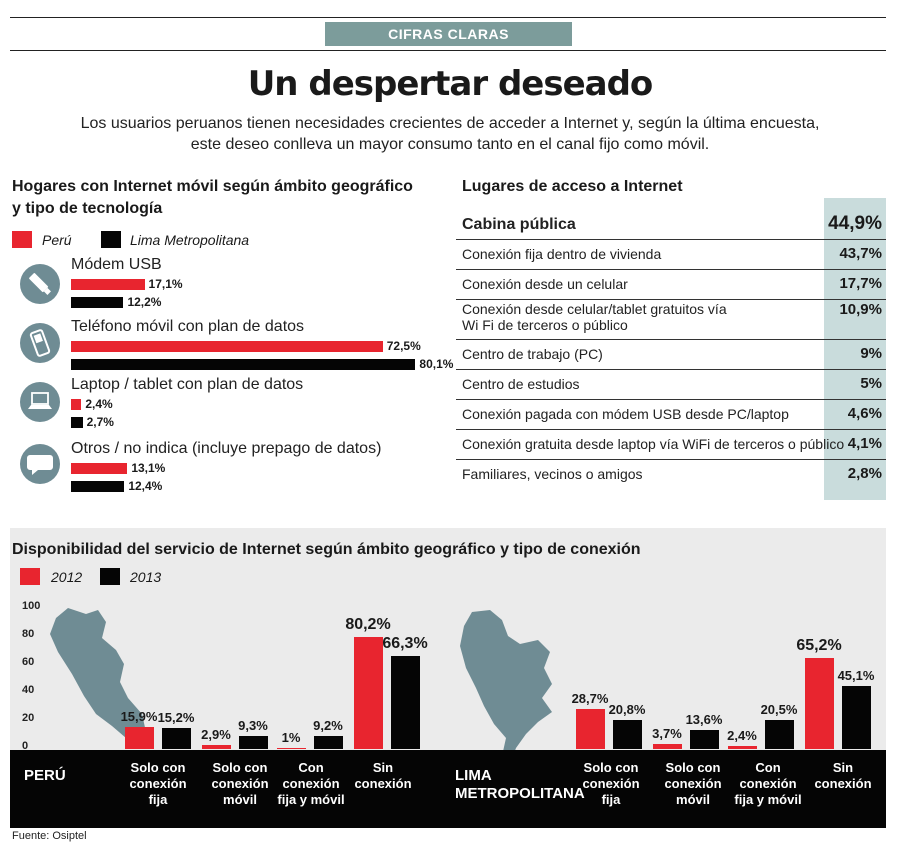 This screenshot has width=900, height=855. What do you see at coordinates (590, 698) in the screenshot?
I see `bar-2012-value: 28,7%` at bounding box center [590, 698].